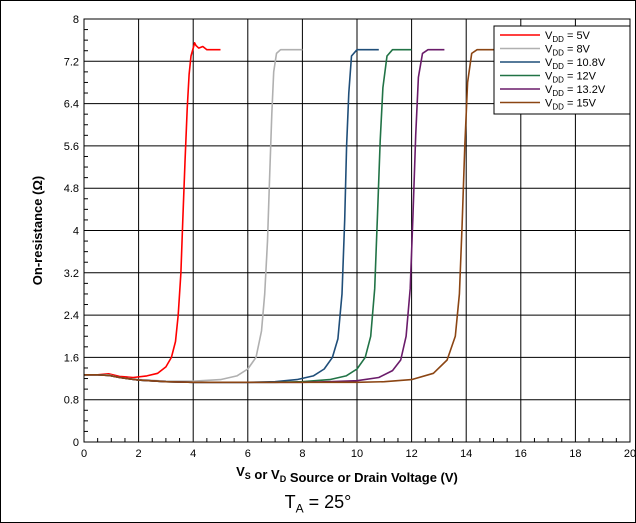 This screenshot has height=523, width=636. I want to click on footnote-rest: = 25°, so click(327, 502).